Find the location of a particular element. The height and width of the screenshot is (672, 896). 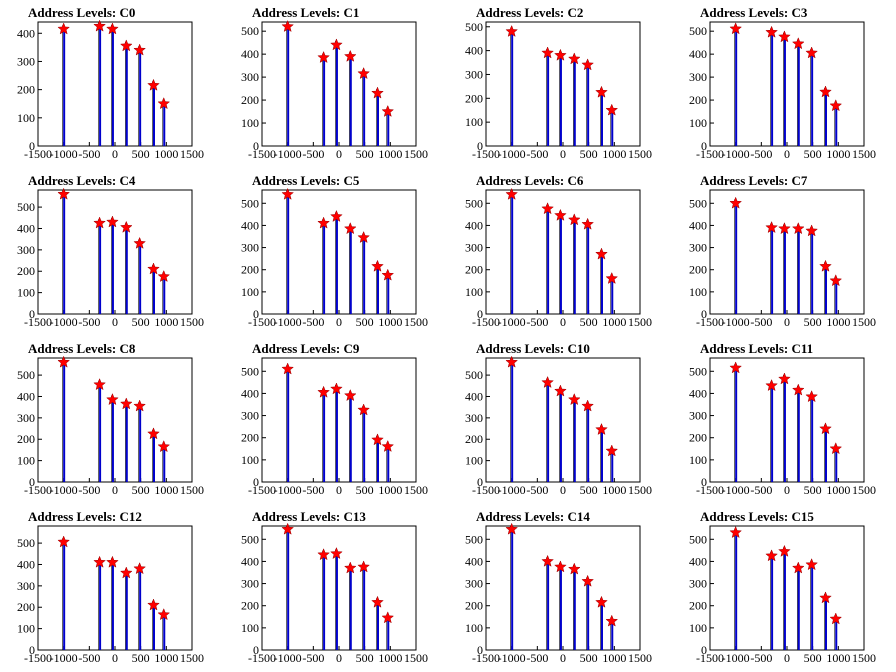

chart-title: Address Levels: C1 is located at coordinates (306, 12).